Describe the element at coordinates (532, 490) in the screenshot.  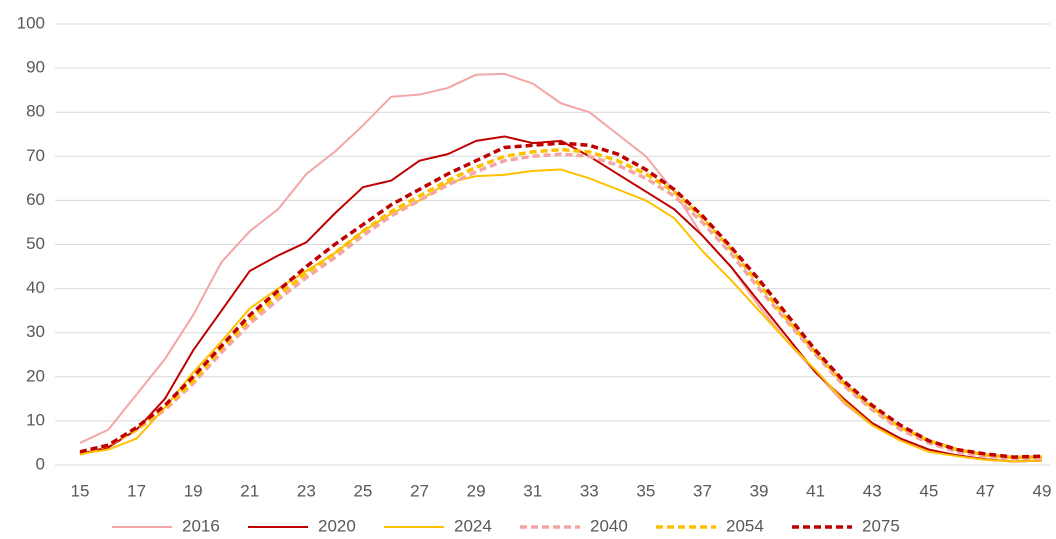
I see `x-tick-label: 31` at that location.